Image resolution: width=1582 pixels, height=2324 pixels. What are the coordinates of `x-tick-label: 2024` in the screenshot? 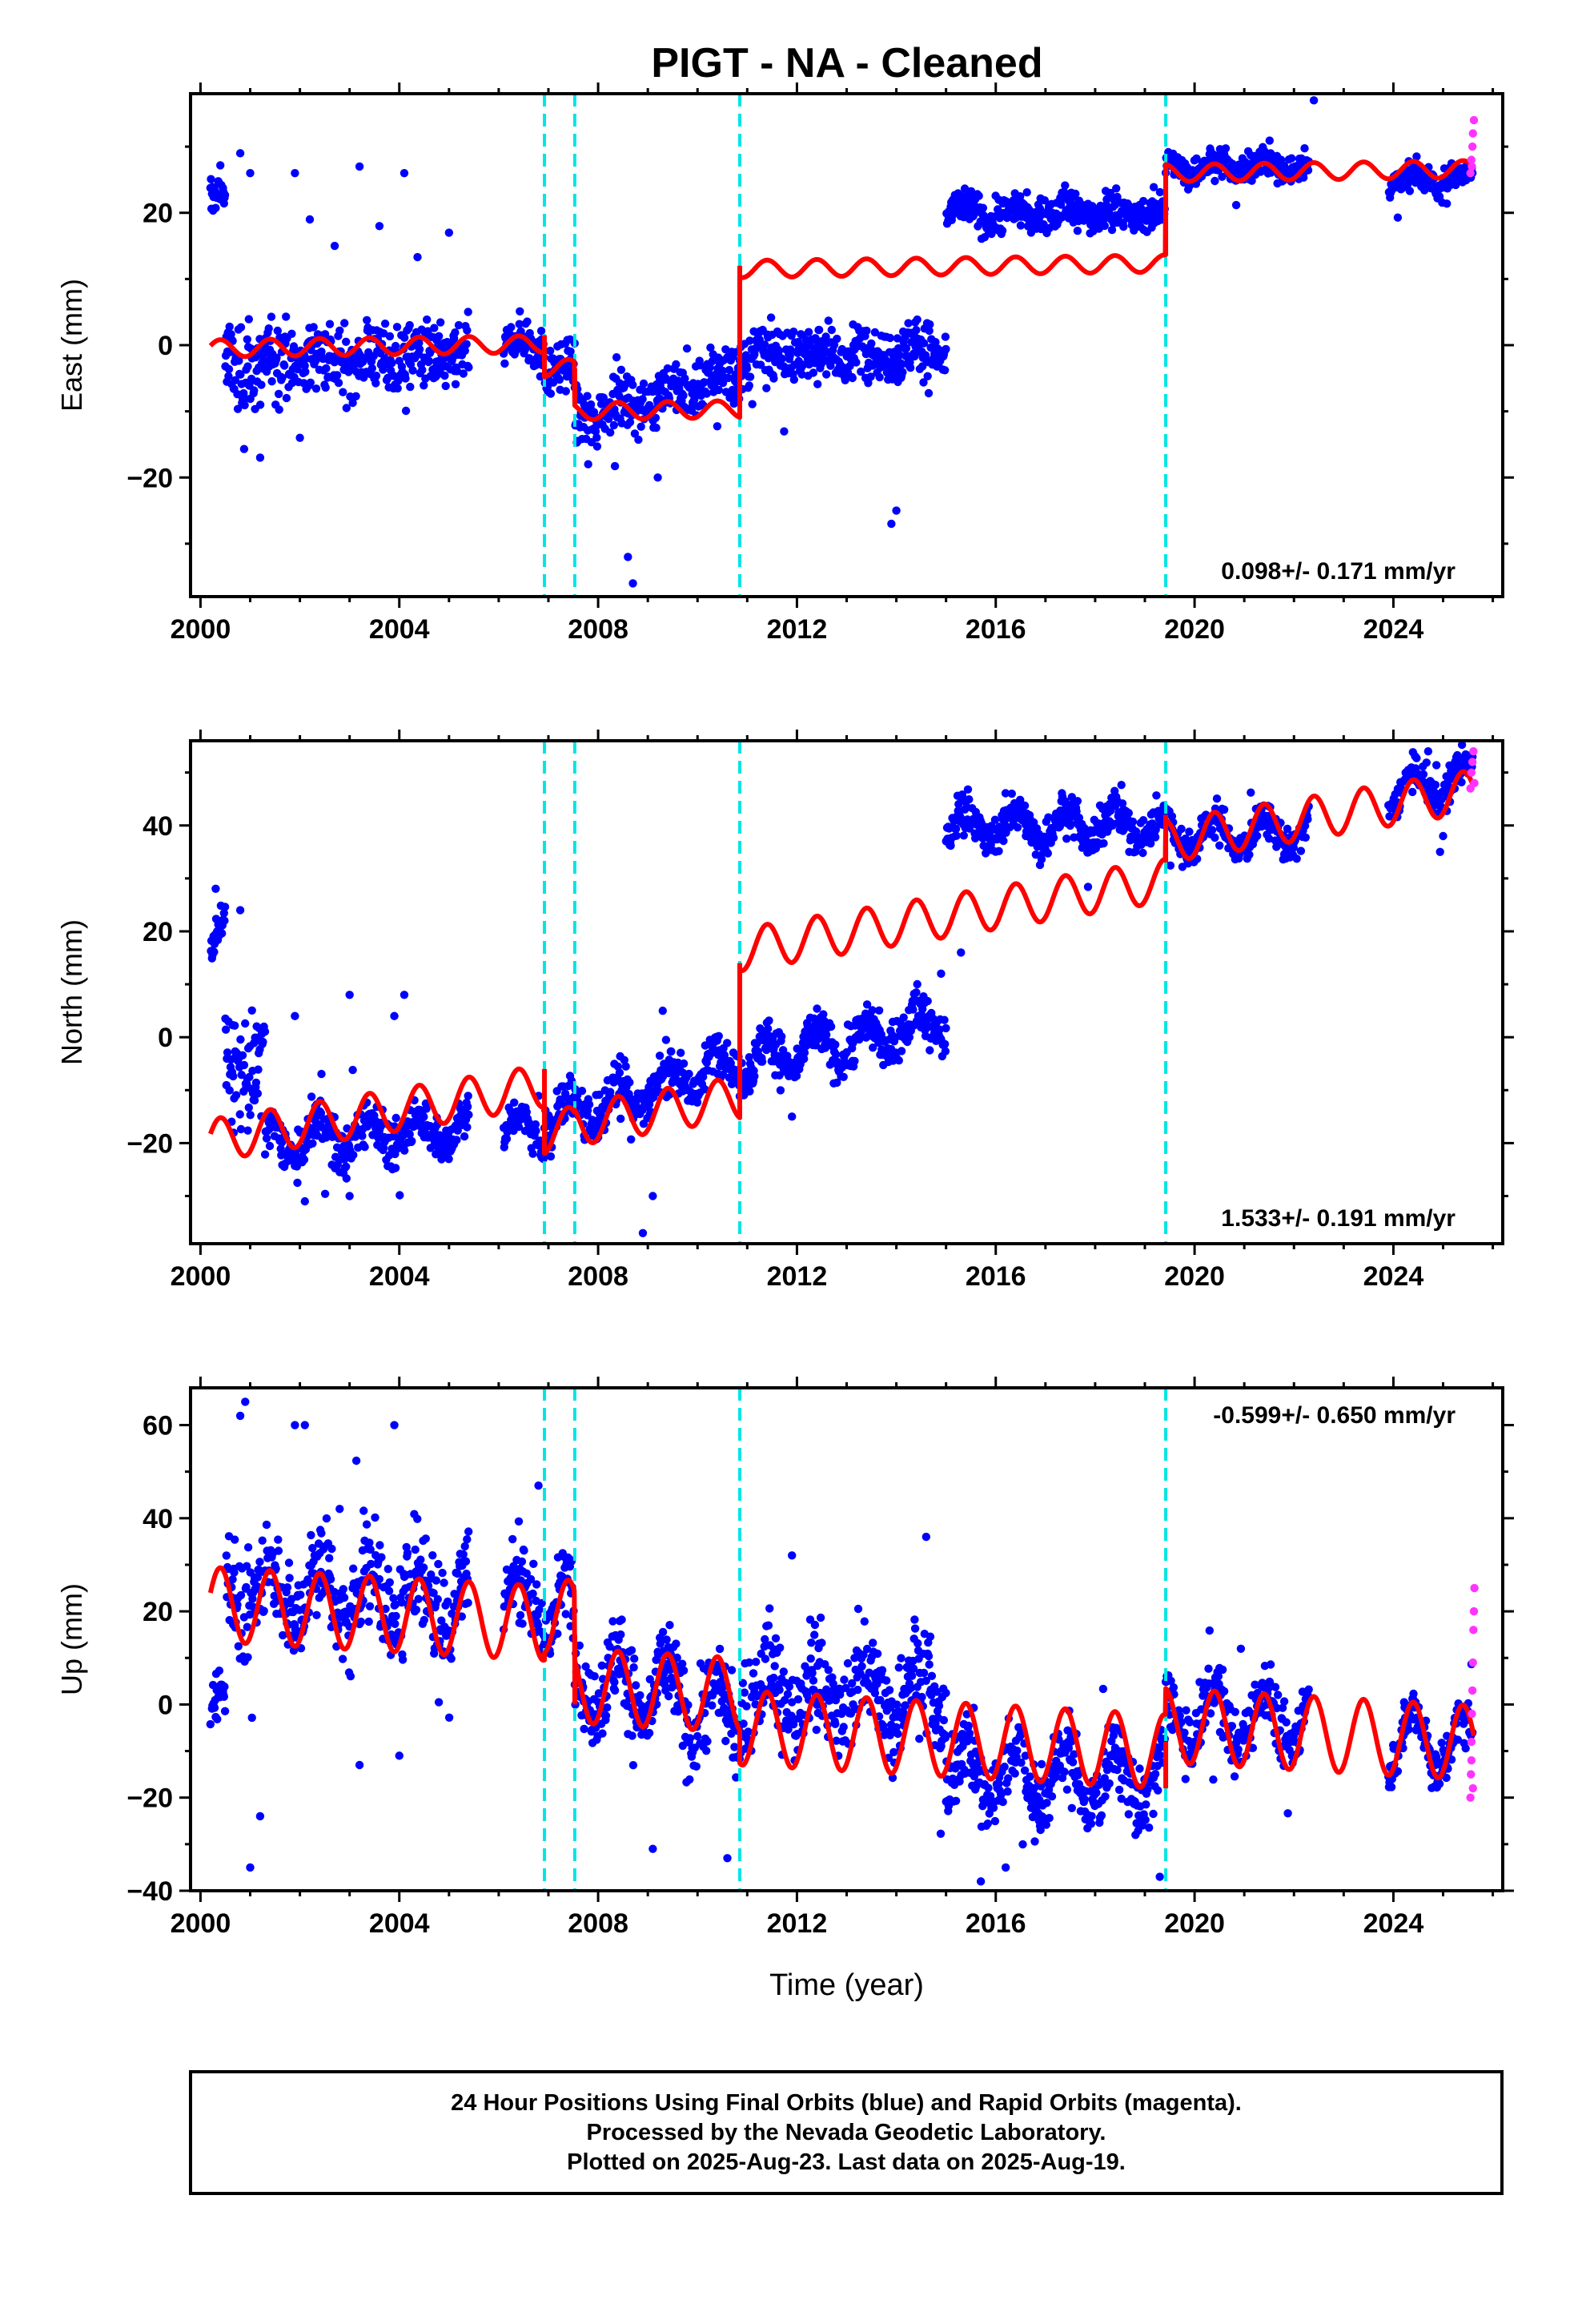 It's located at (1393, 1276).